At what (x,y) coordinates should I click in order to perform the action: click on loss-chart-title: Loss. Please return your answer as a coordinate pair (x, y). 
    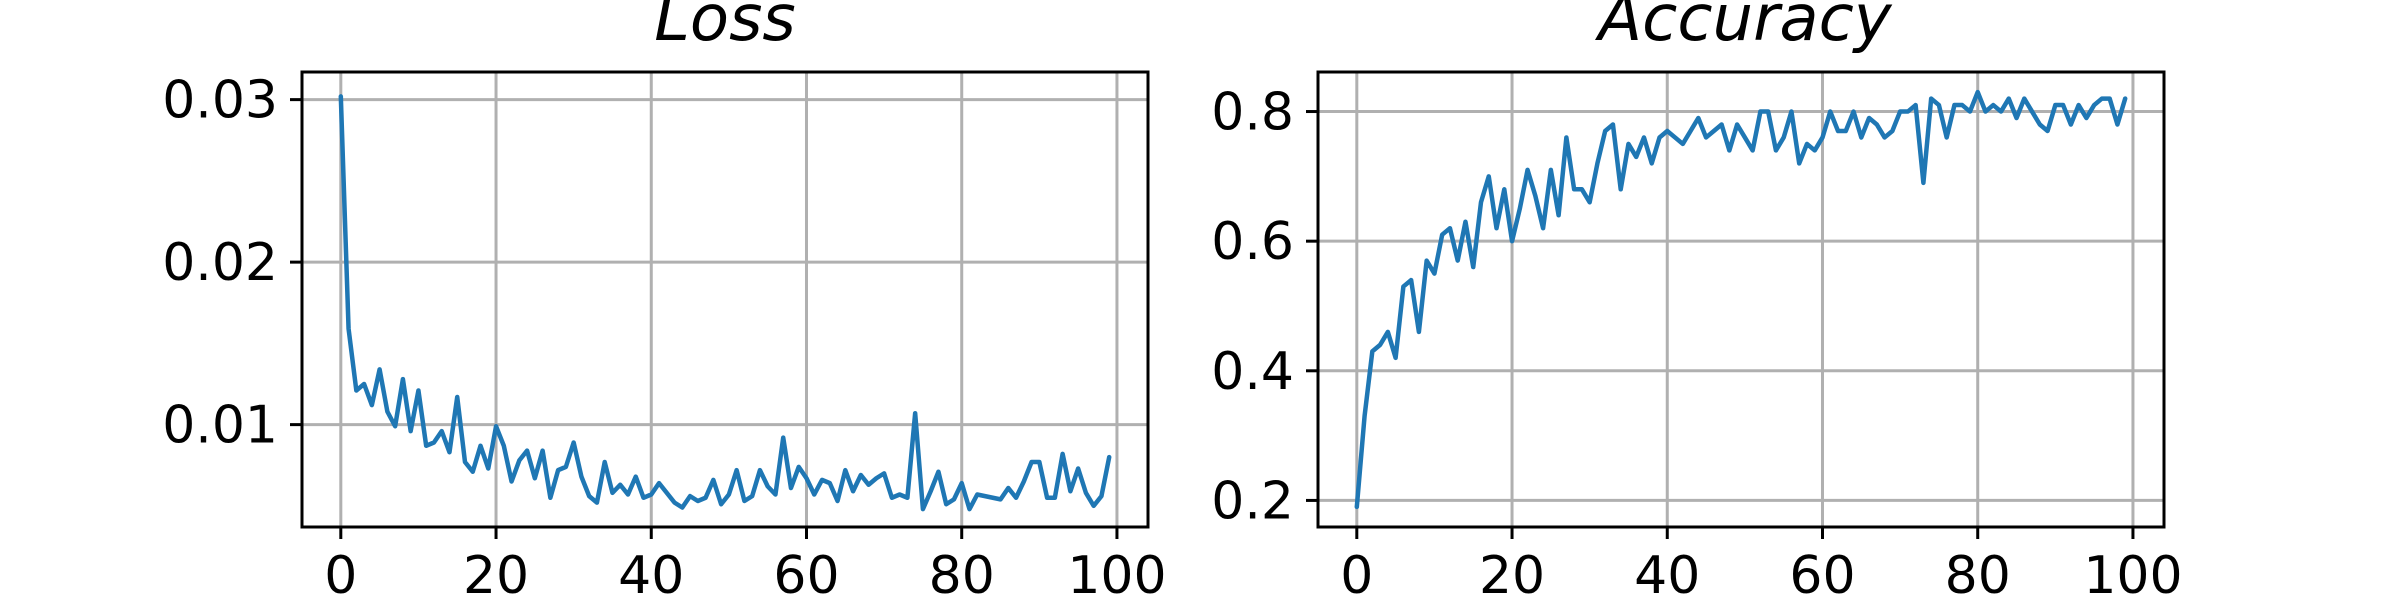
    Looking at the image, I should click on (725, 28).